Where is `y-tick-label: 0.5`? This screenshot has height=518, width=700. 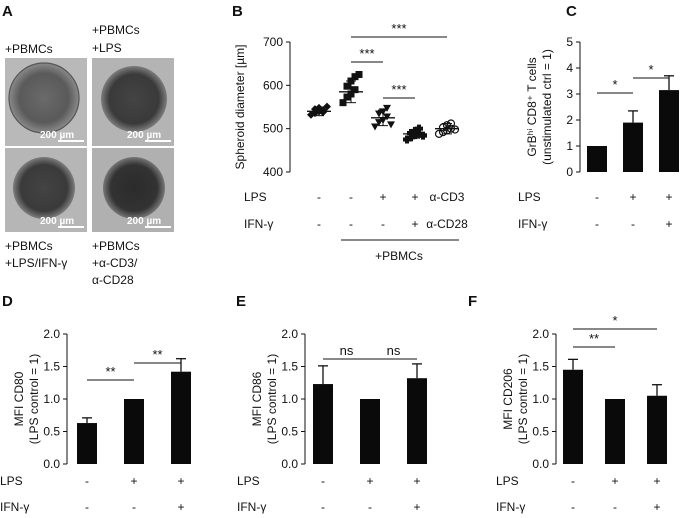
y-tick-label: 0.5 is located at coordinates (540, 432).